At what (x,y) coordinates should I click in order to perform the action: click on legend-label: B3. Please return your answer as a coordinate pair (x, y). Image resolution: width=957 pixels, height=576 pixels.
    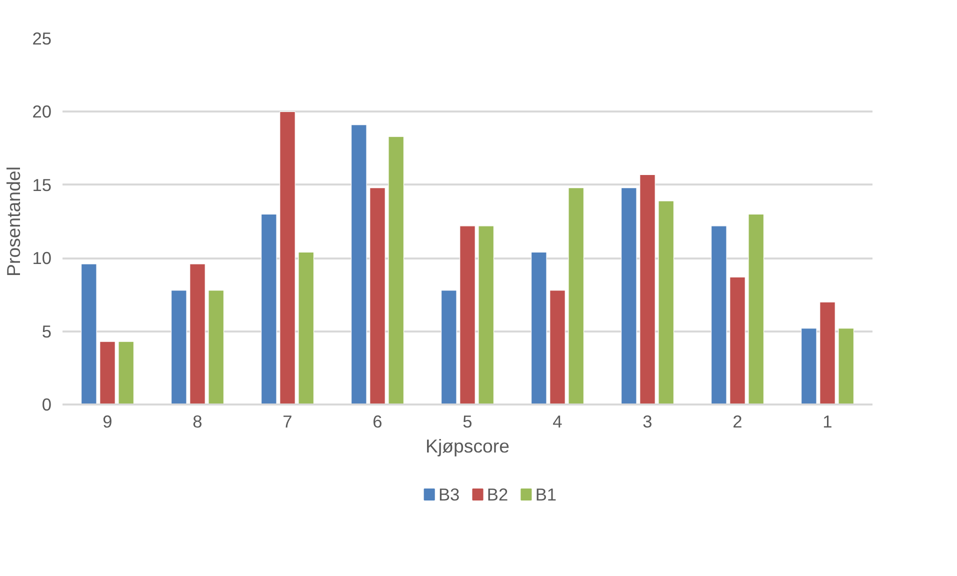
    Looking at the image, I should click on (449, 494).